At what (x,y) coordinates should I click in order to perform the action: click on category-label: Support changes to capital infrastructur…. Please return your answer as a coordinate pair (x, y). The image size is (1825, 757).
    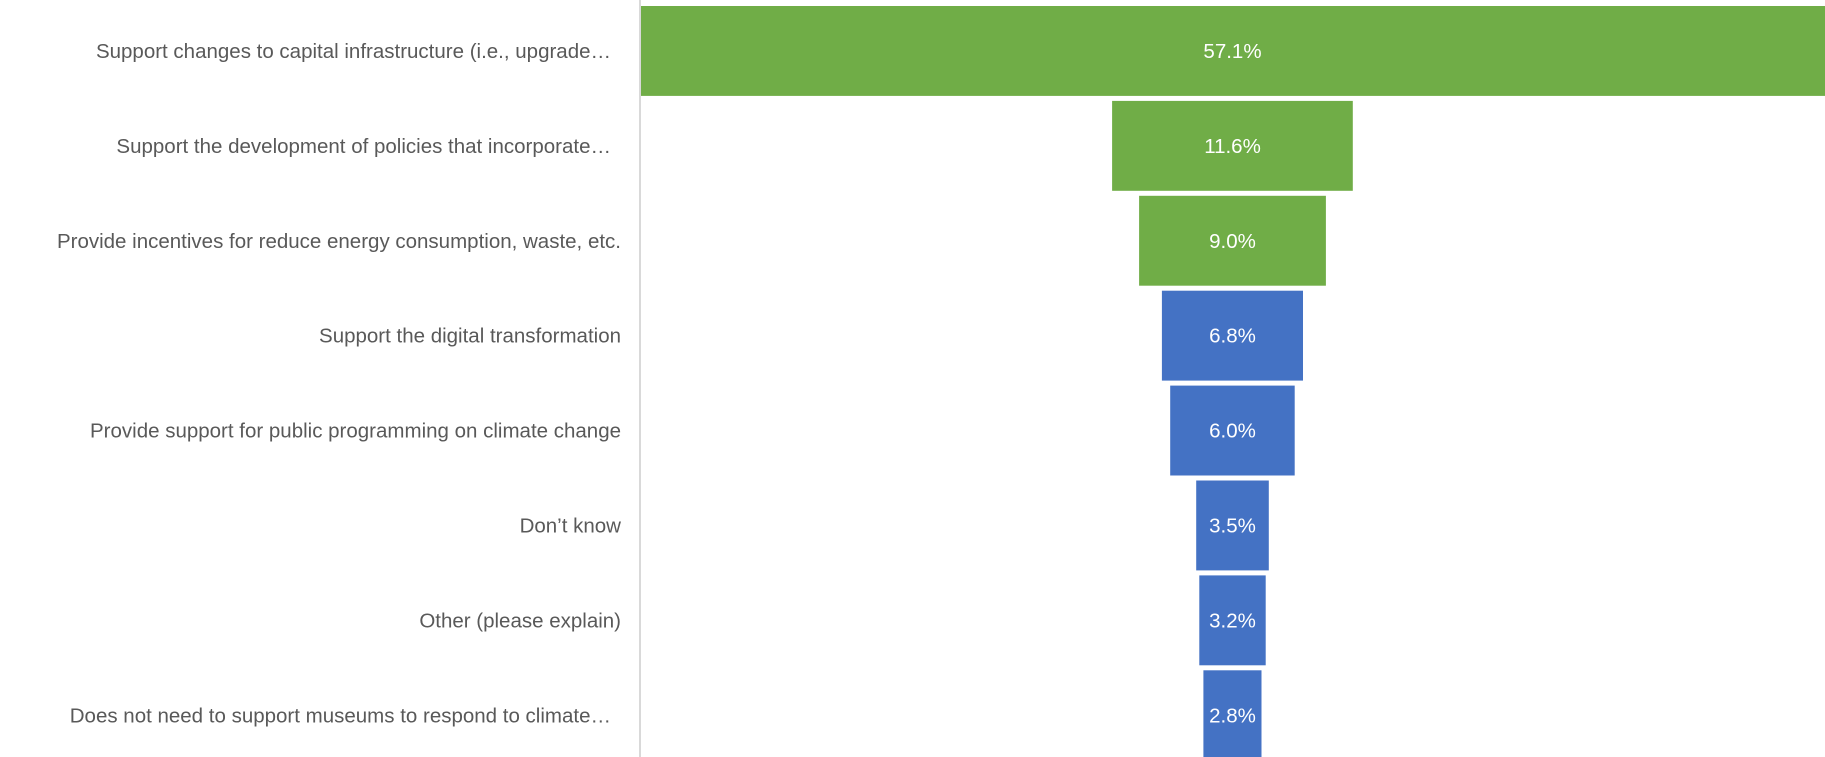
    Looking at the image, I should click on (353, 51).